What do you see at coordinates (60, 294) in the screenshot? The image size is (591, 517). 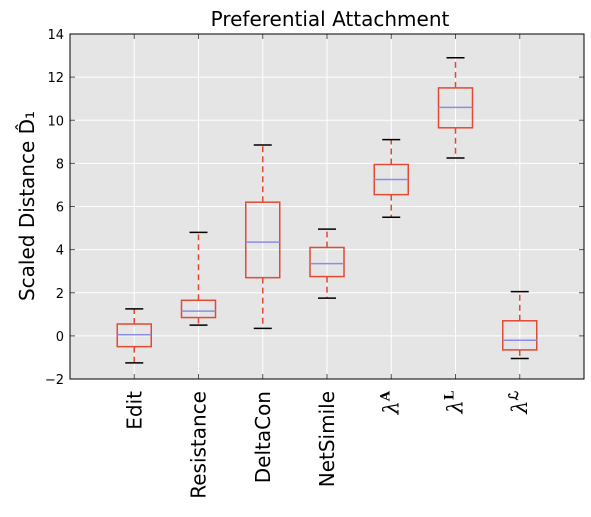 I see `y-tick-label: 2` at bounding box center [60, 294].